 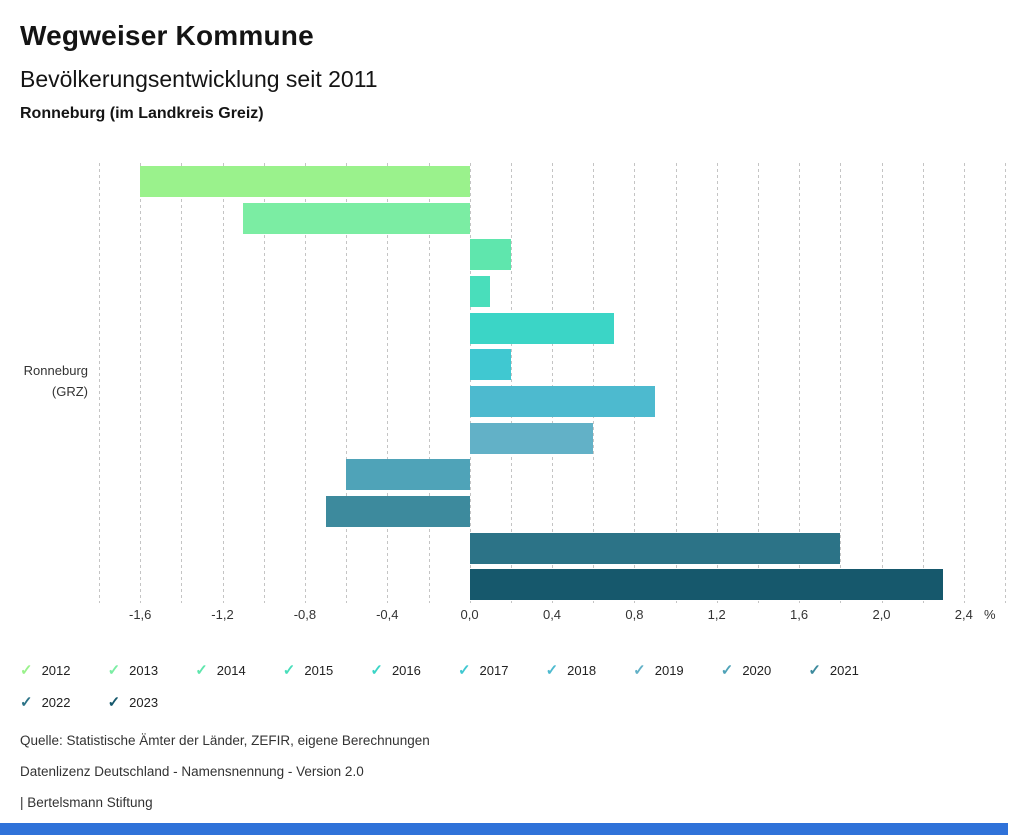 What do you see at coordinates (480, 291) in the screenshot?
I see `bar-2015` at bounding box center [480, 291].